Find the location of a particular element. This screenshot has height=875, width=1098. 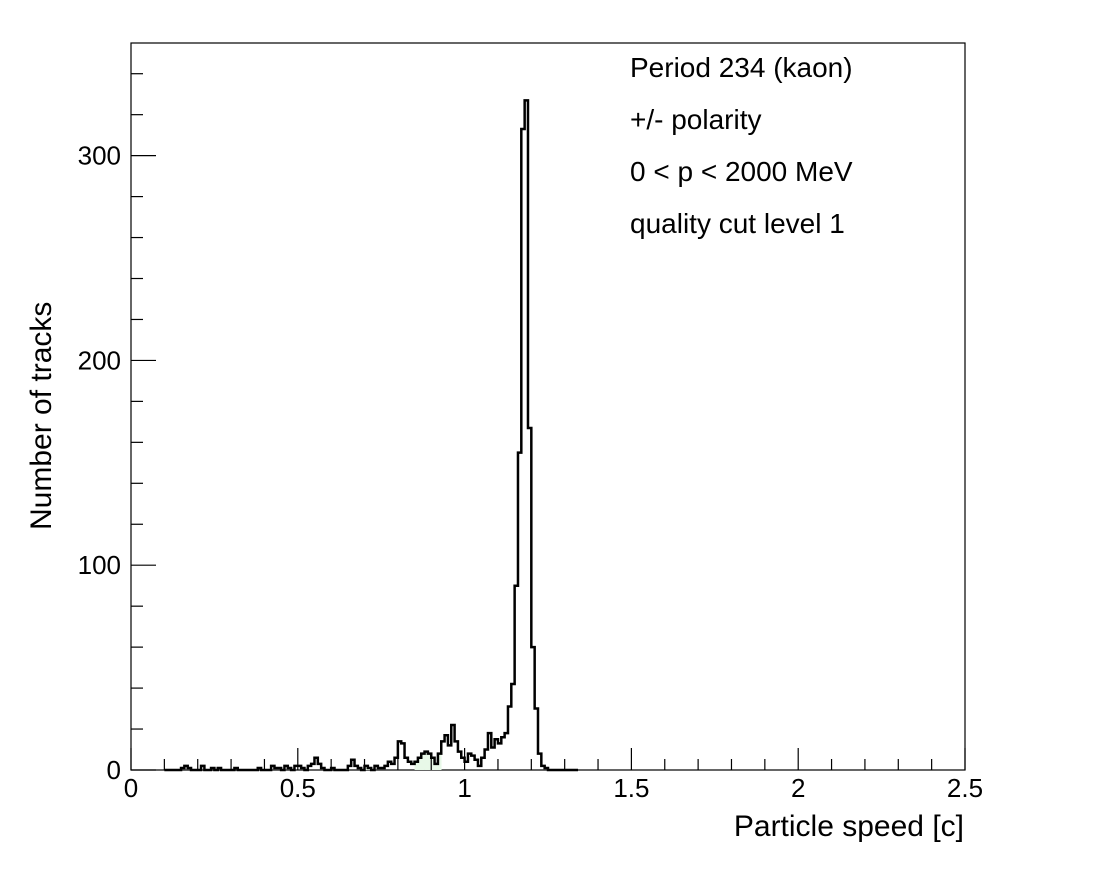

x-tick-label: 0 is located at coordinates (131, 788).